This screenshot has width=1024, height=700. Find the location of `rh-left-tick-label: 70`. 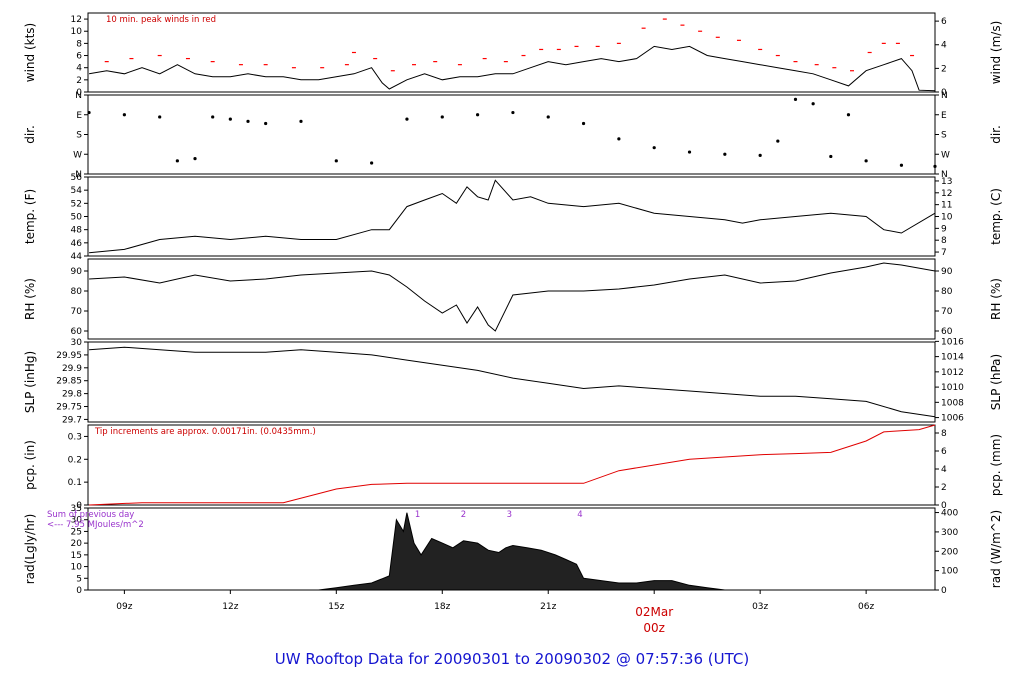

rh-left-tick-label: 70 is located at coordinates (77, 312).